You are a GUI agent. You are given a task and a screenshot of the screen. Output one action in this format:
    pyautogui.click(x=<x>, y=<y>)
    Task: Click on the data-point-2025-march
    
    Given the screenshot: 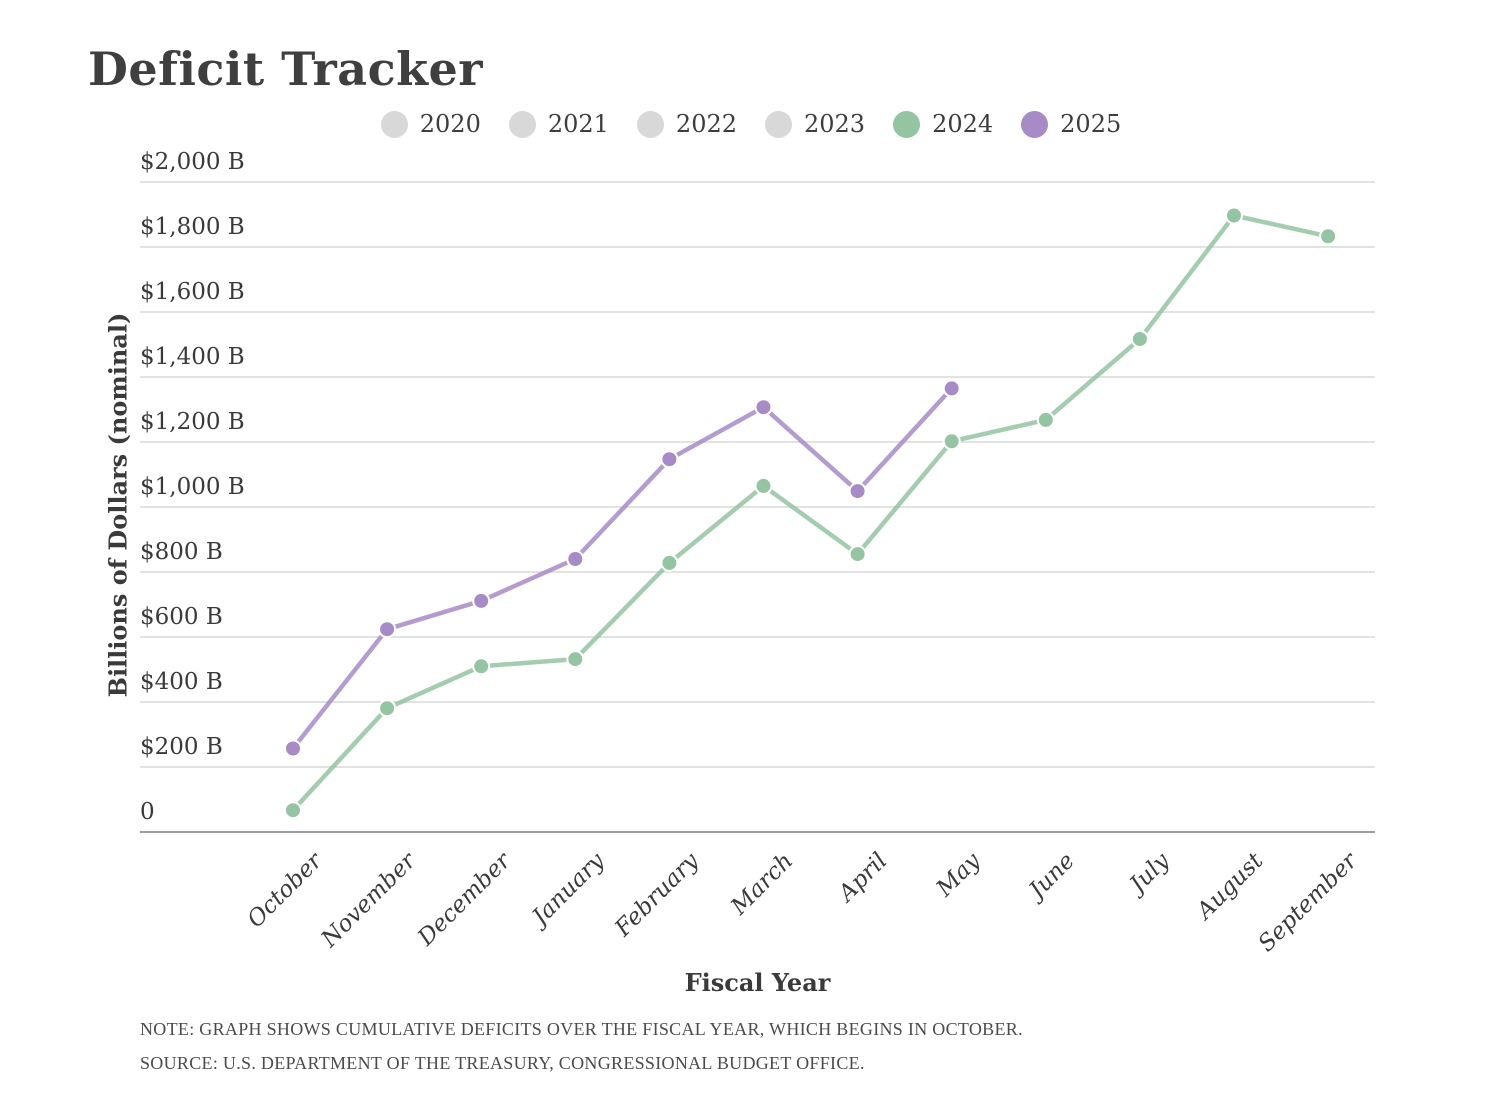 What is the action you would take?
    pyautogui.click(x=763, y=407)
    